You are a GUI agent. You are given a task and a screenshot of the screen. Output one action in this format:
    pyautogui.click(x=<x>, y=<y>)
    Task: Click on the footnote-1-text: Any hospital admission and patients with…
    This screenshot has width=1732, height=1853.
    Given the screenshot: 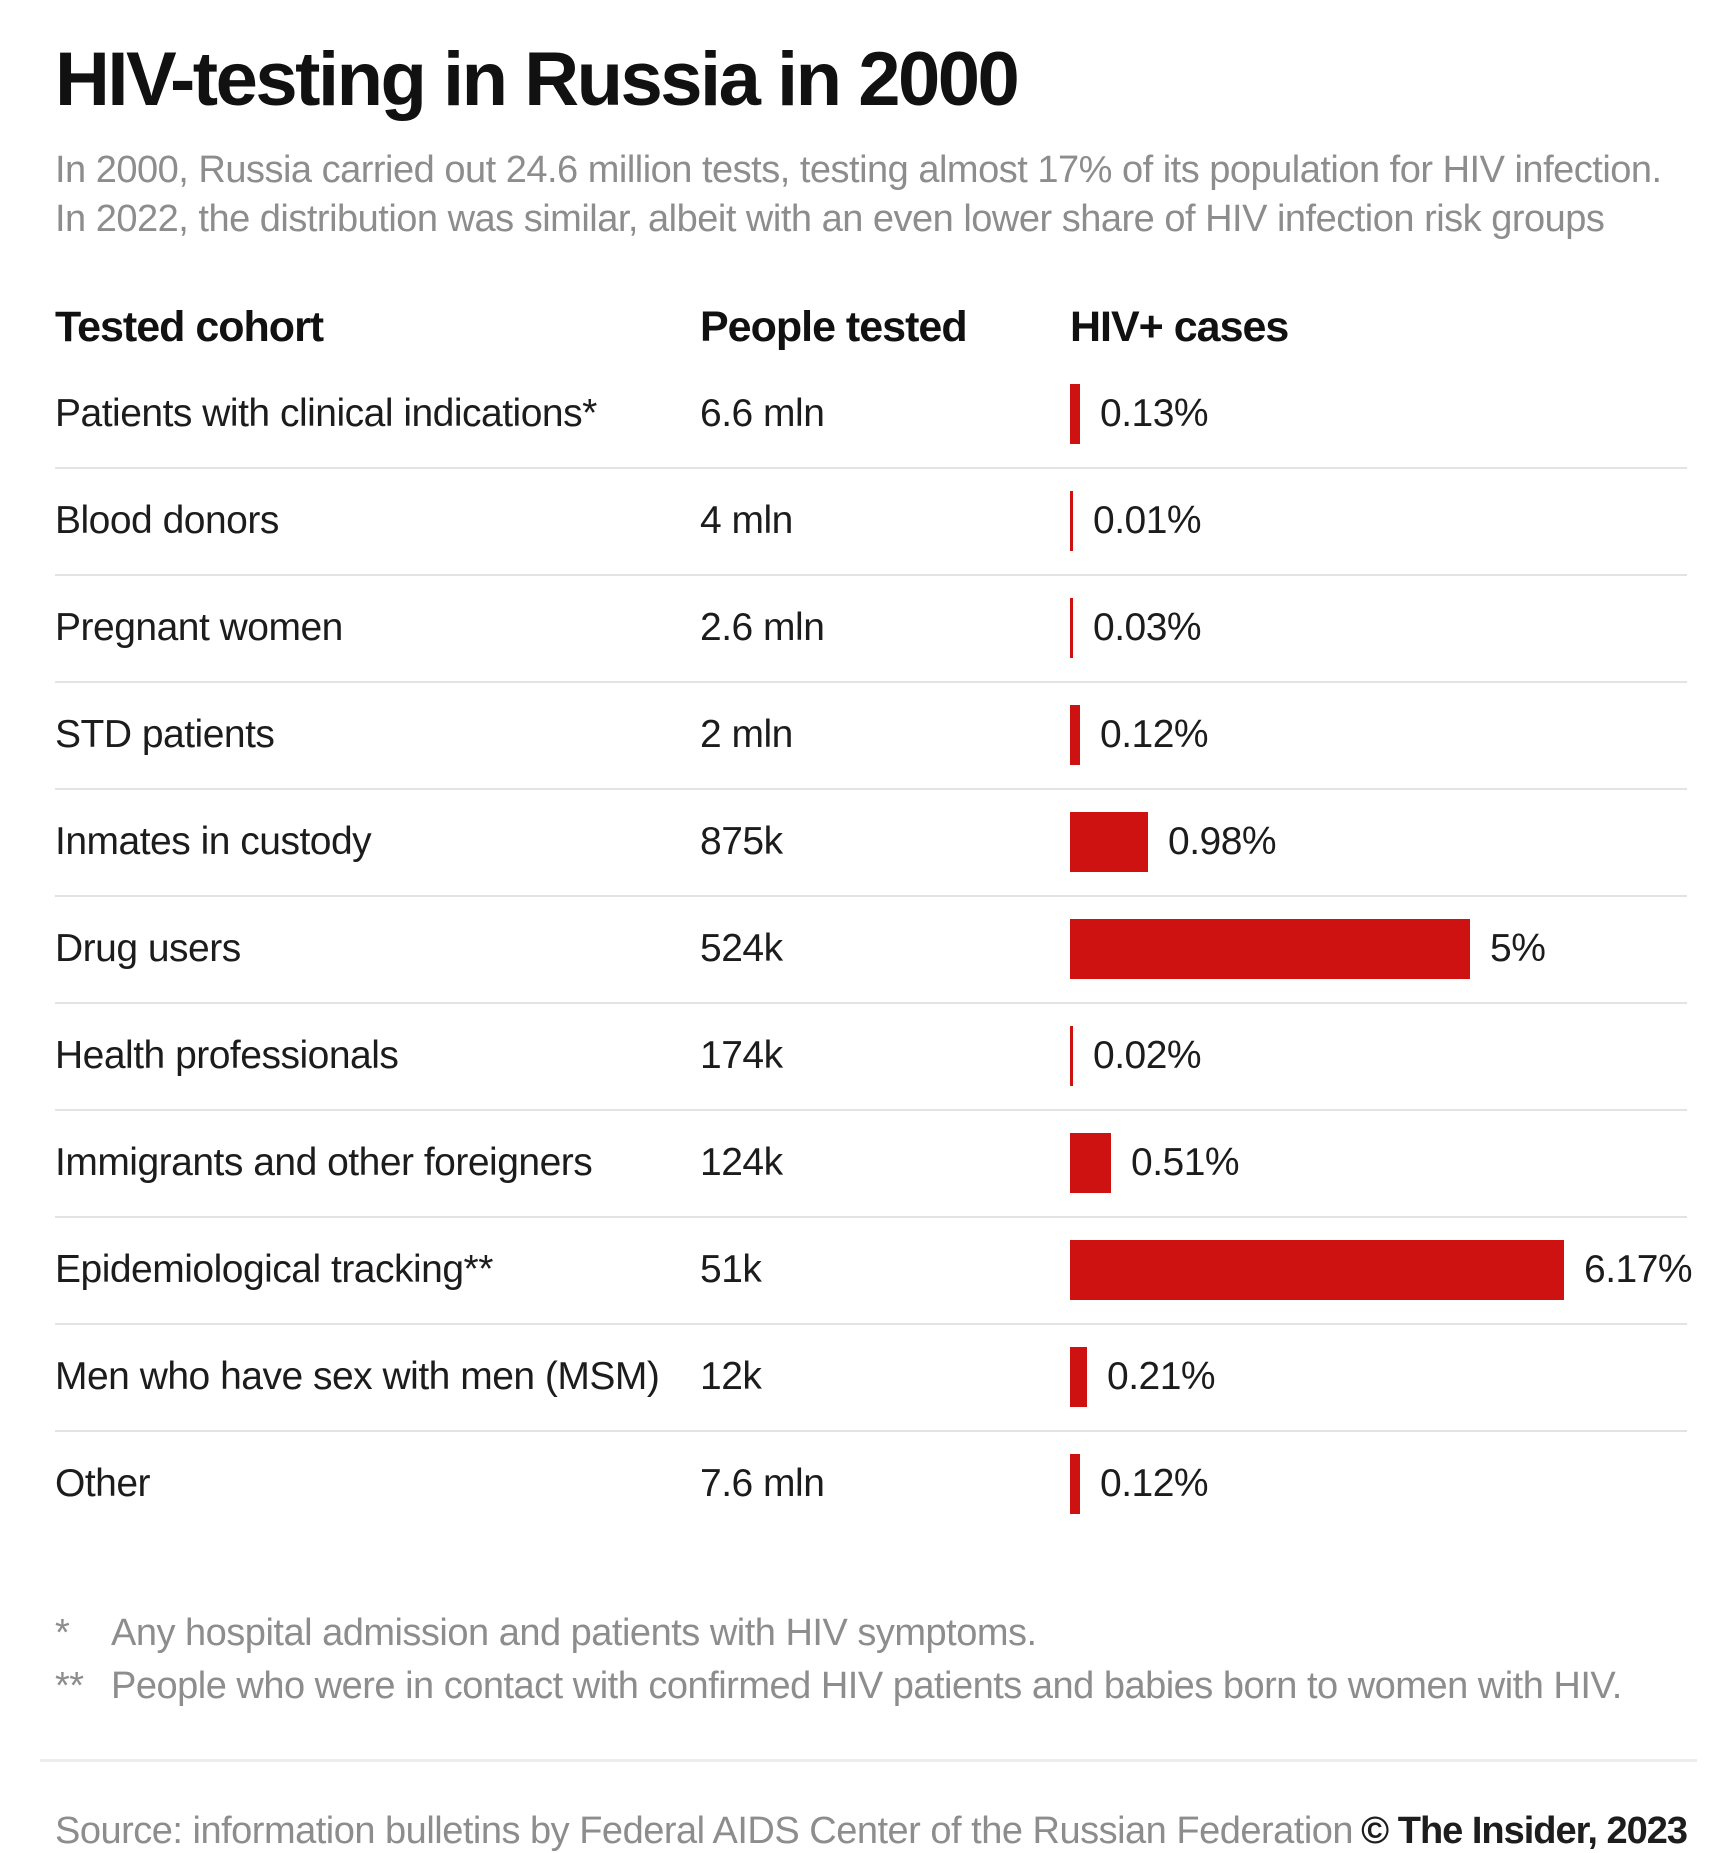 What is the action you would take?
    pyautogui.click(x=574, y=1632)
    